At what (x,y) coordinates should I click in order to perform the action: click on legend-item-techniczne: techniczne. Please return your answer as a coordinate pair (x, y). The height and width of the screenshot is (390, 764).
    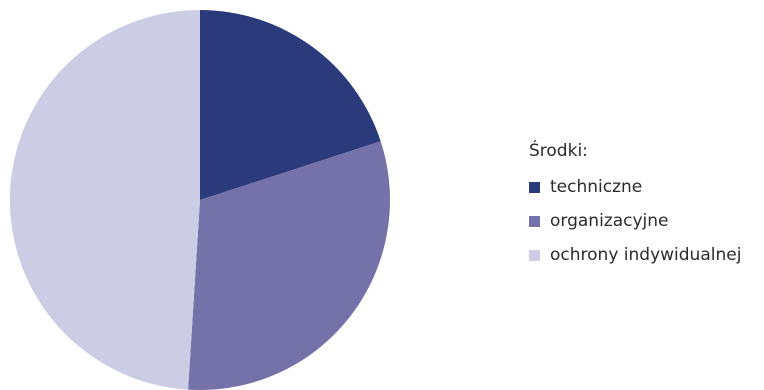
    Looking at the image, I should click on (635, 187).